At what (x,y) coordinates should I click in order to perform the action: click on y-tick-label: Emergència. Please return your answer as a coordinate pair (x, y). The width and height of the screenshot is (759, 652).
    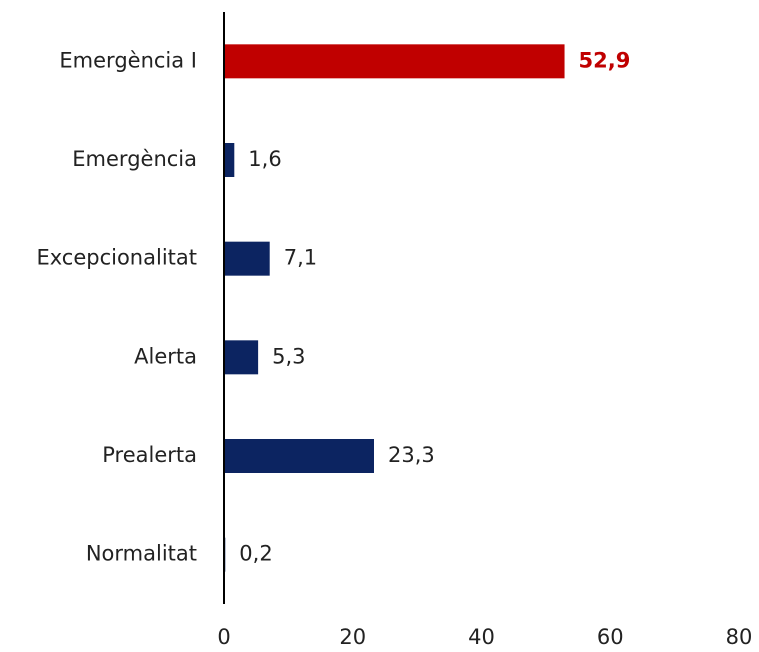
    Looking at the image, I should click on (134, 159).